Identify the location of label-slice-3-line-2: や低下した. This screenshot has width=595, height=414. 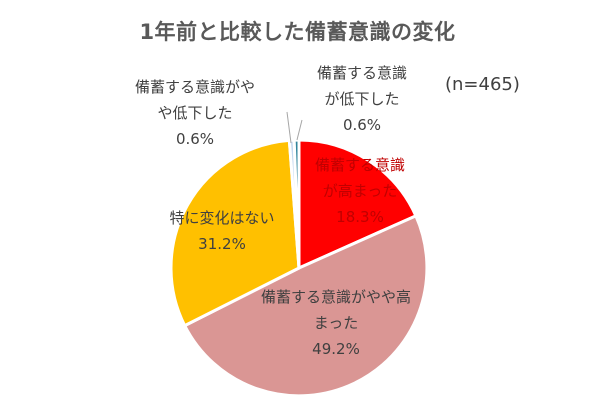
(195, 113).